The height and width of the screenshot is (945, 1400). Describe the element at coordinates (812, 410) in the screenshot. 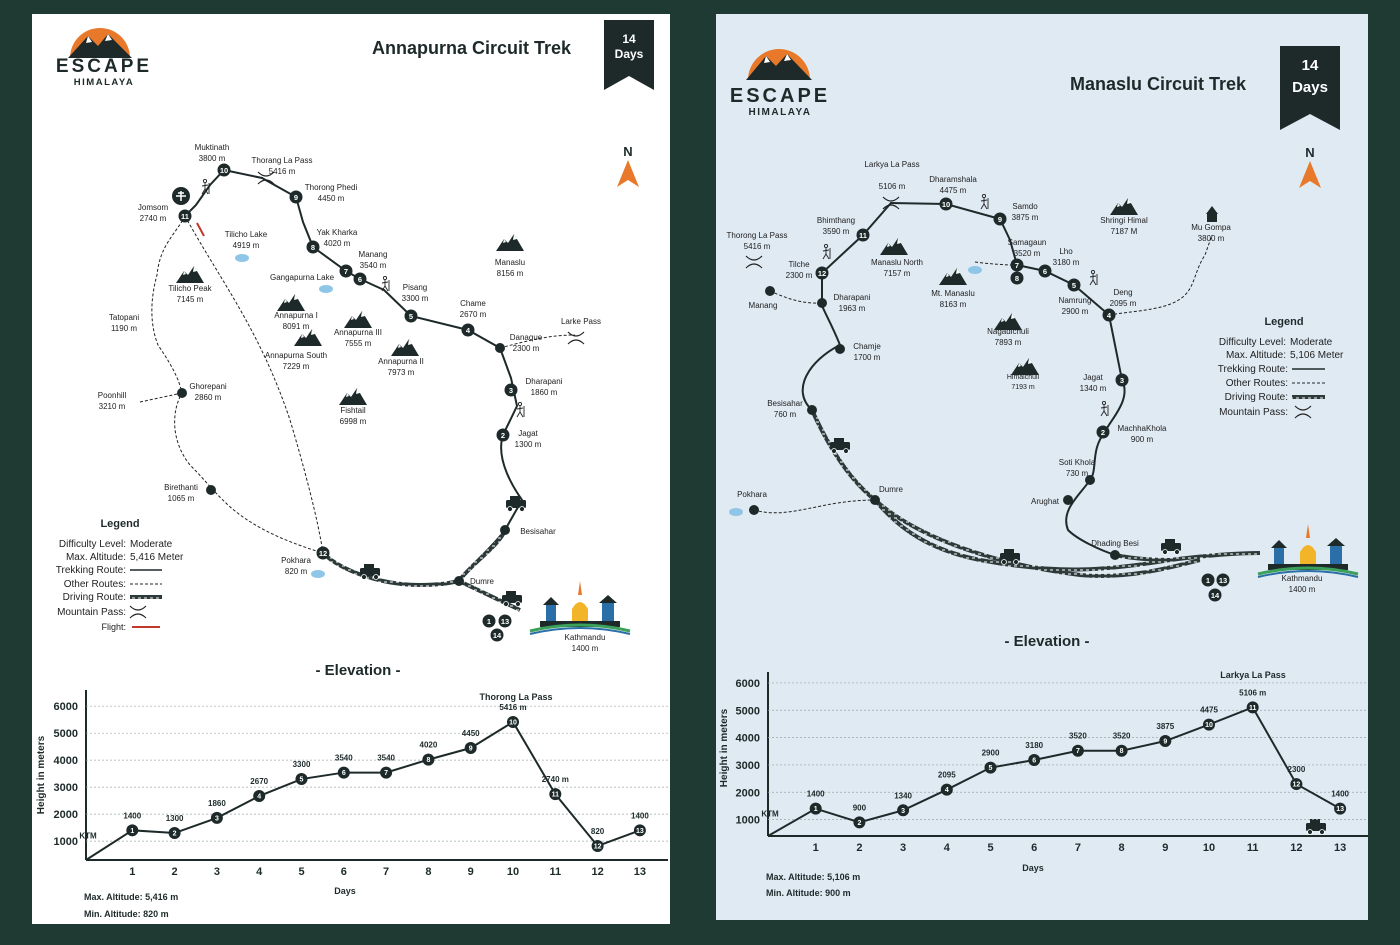

I see `stop-besisahar` at that location.